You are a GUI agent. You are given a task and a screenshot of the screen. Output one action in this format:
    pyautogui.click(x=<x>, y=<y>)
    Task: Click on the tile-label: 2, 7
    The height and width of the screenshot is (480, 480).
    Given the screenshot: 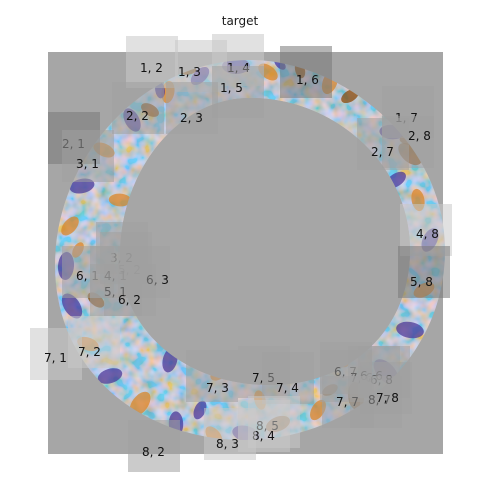 What is the action you would take?
    pyautogui.click(x=382, y=152)
    